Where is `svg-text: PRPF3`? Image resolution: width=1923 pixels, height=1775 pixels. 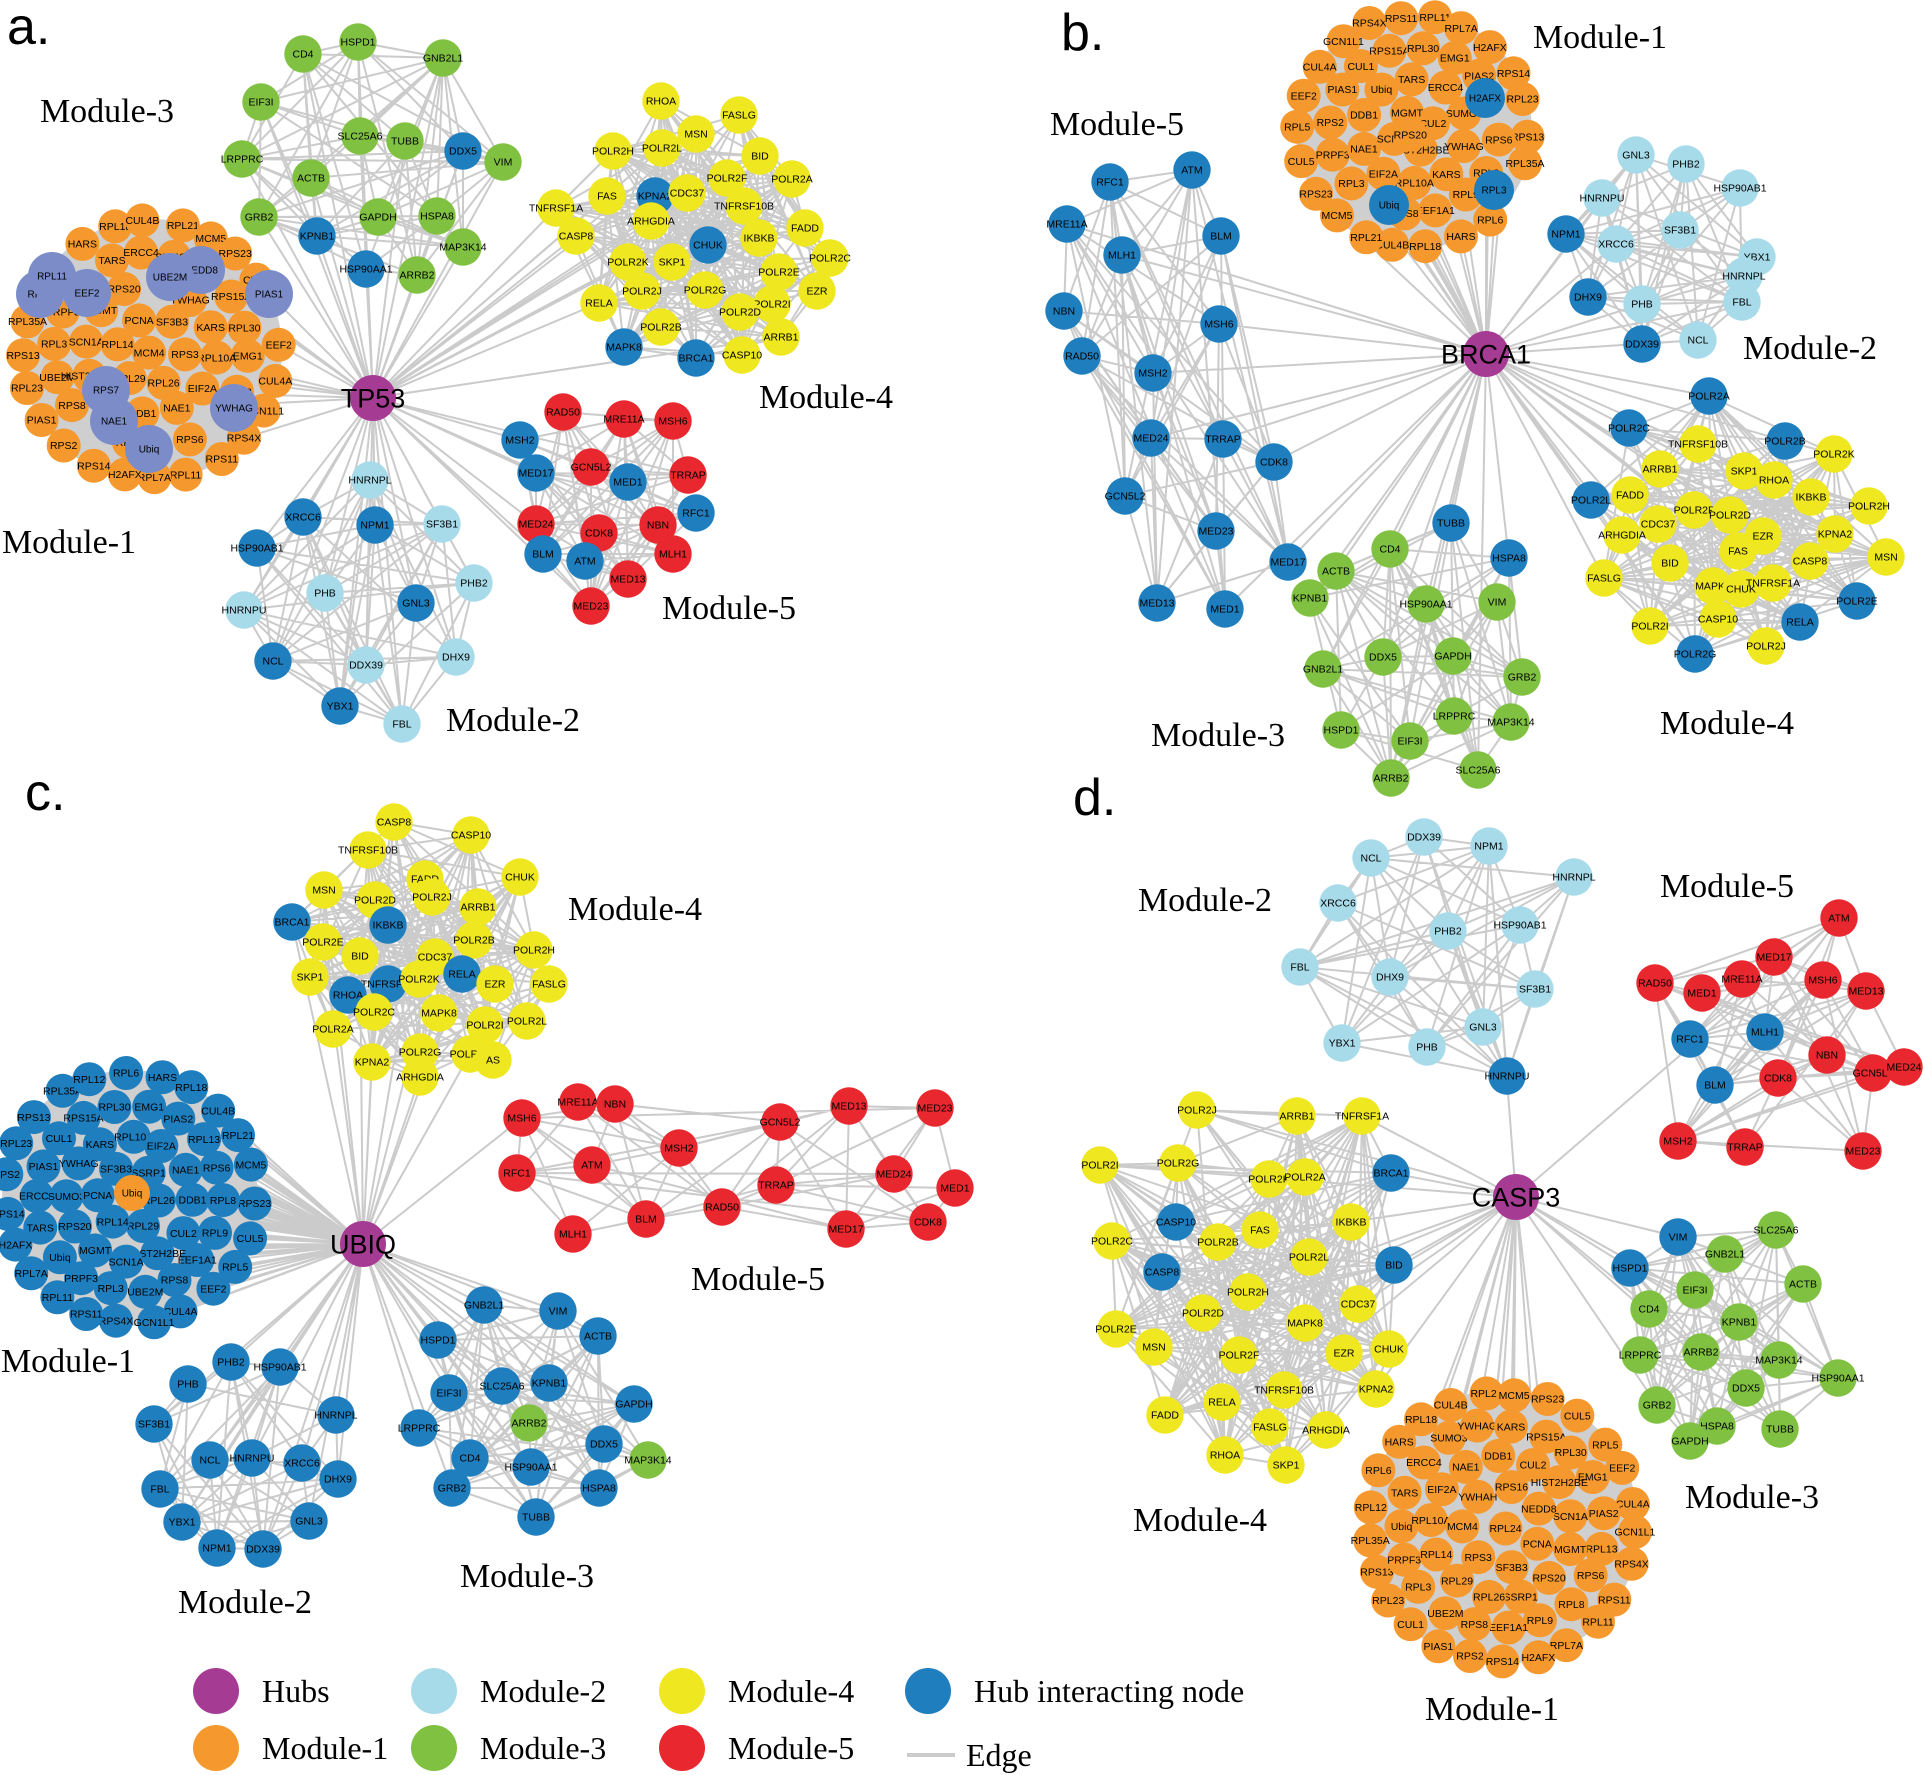
svg-text: PRPF3 is located at coordinates (81, 1279).